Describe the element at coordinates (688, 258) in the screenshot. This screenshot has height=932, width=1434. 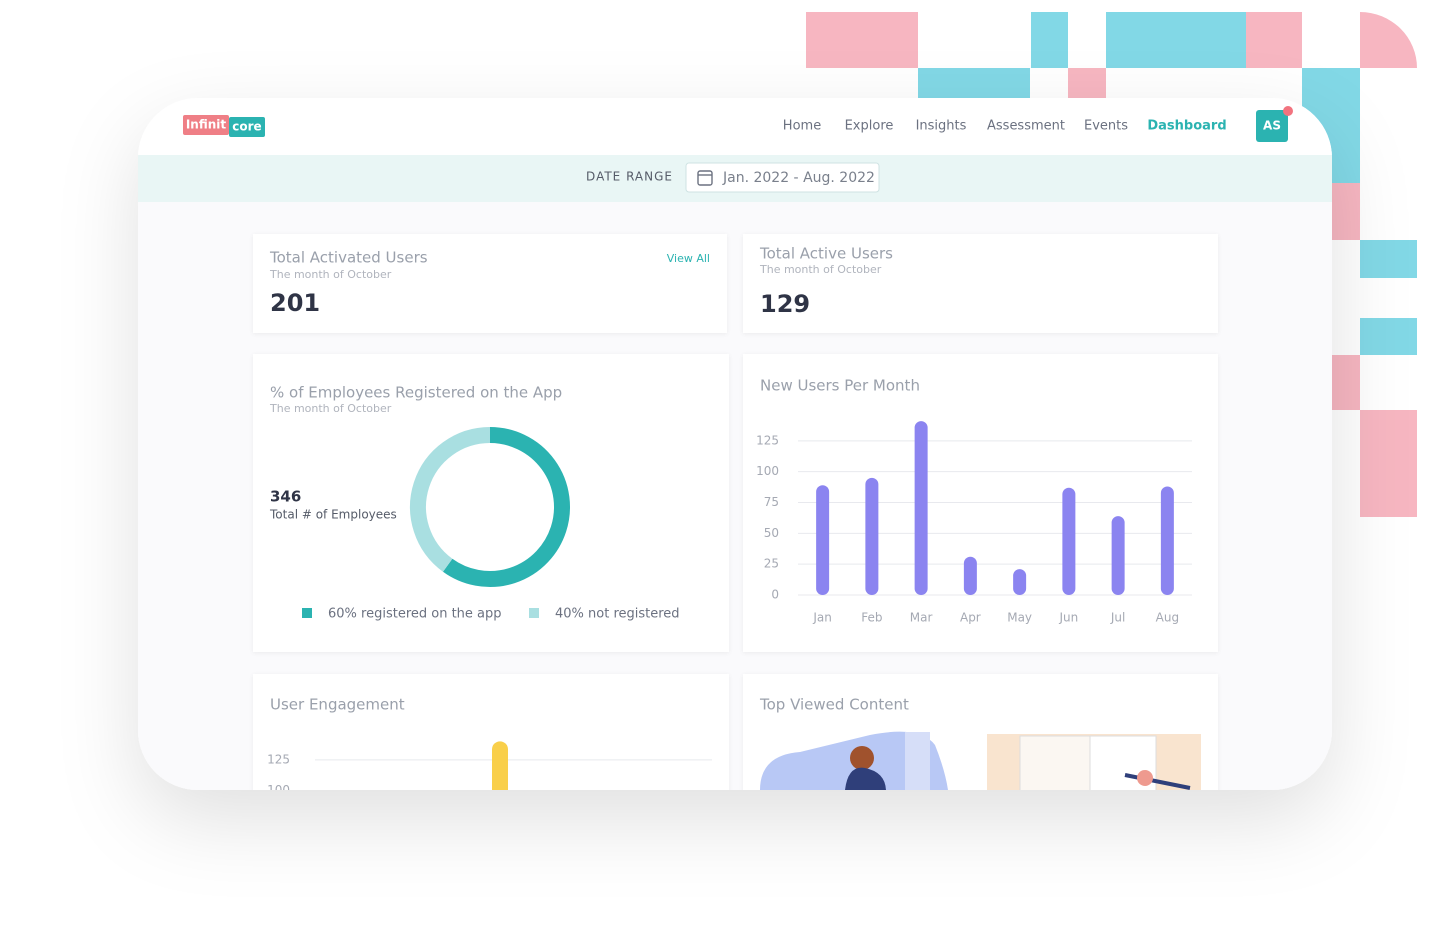
I see `view-all-link: View All` at that location.